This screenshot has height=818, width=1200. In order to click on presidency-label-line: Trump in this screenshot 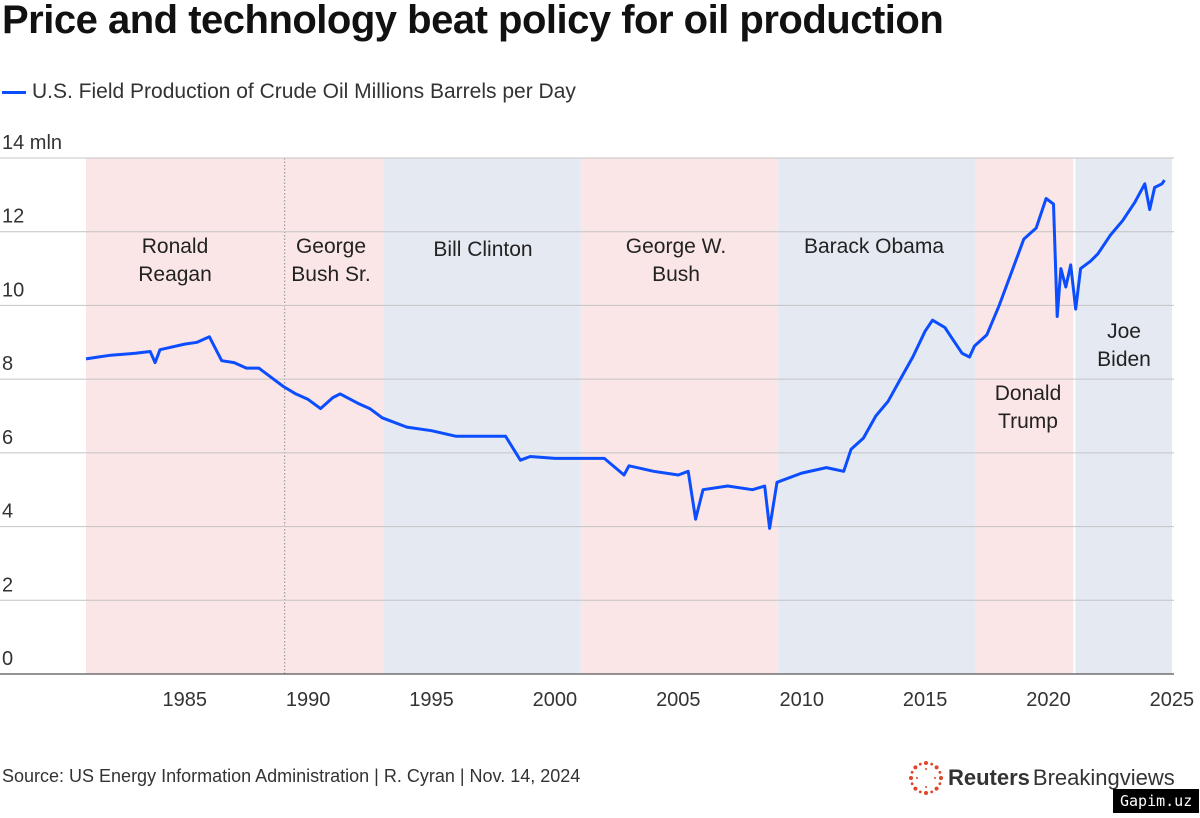, I will do `click(1028, 421)`.